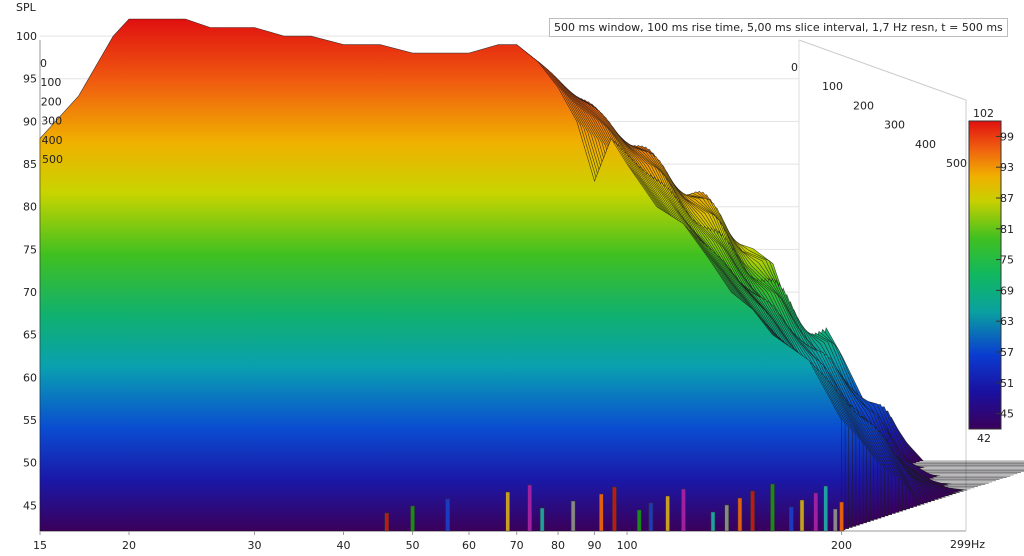 This screenshot has height=556, width=1024. I want to click on colorbar-ticks: 45 51 57 63 69 75 81 87 93 99, so click(1005, 275).